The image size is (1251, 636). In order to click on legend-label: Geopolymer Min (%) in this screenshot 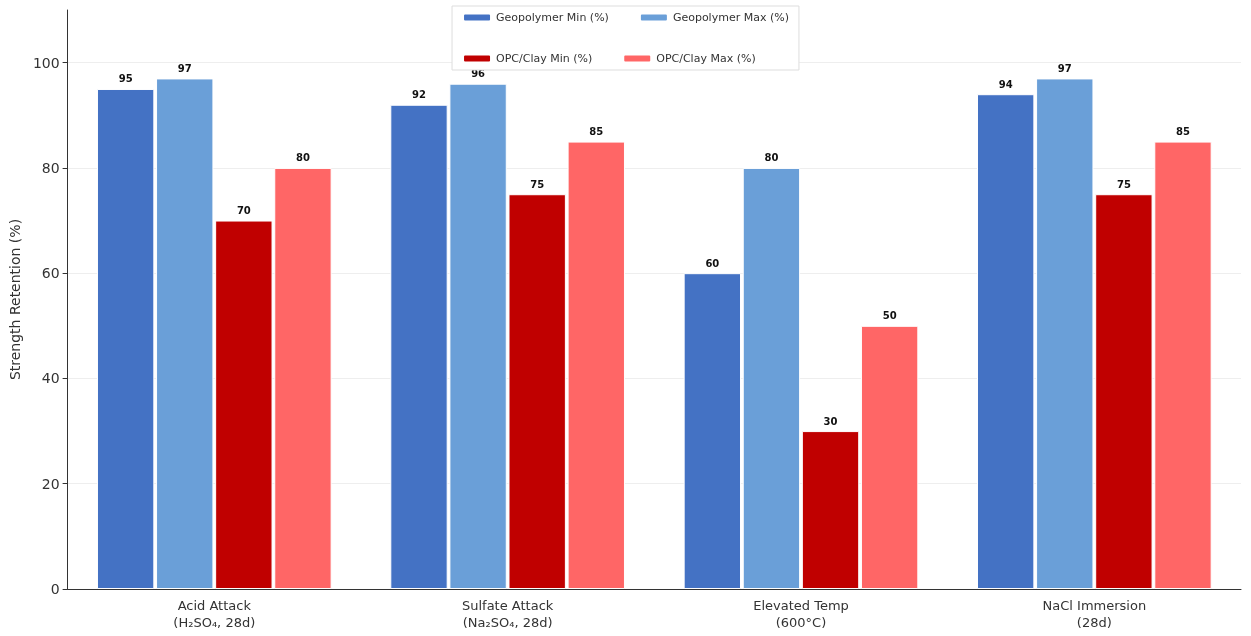, I will do `click(552, 17)`.